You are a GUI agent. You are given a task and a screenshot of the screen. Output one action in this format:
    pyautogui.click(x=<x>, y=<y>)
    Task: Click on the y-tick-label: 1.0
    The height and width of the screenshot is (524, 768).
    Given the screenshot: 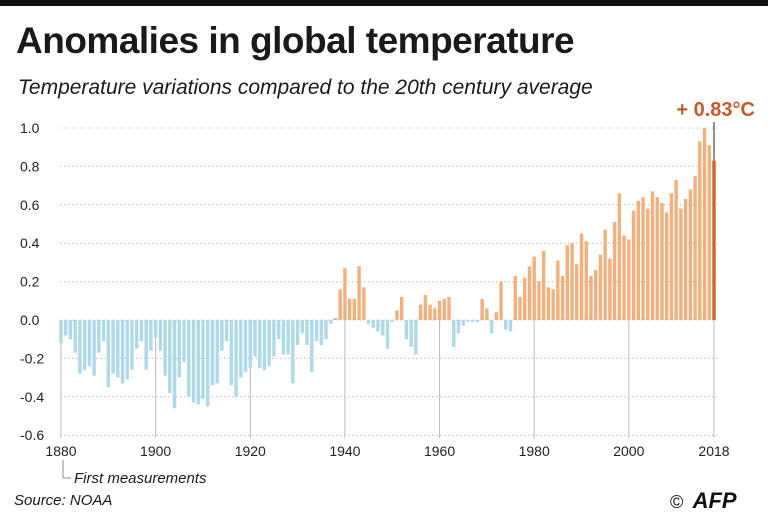 What is the action you would take?
    pyautogui.click(x=30, y=128)
    